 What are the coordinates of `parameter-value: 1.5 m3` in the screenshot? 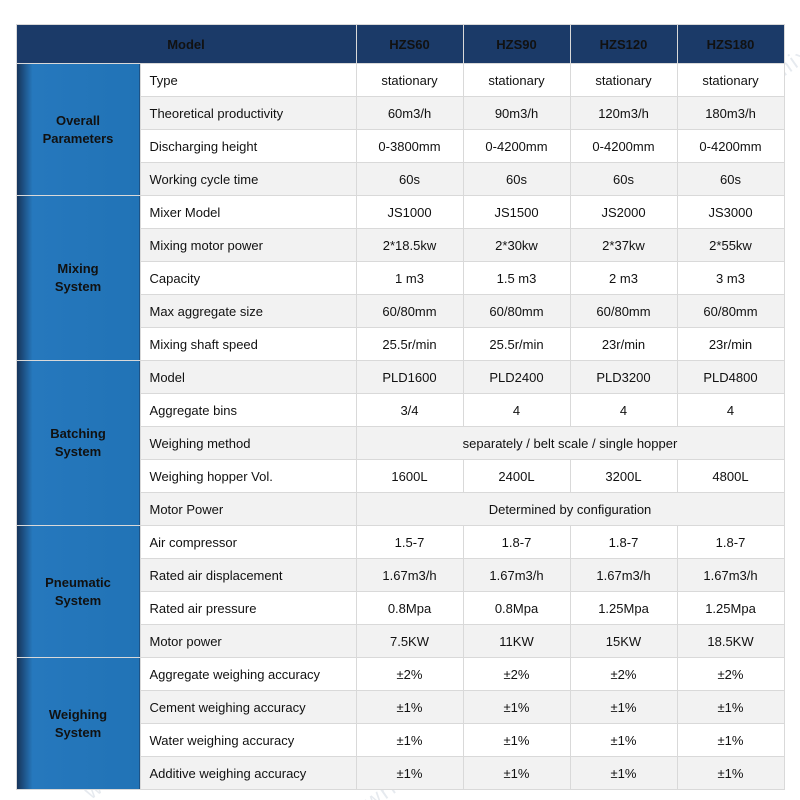 It's located at (516, 278).